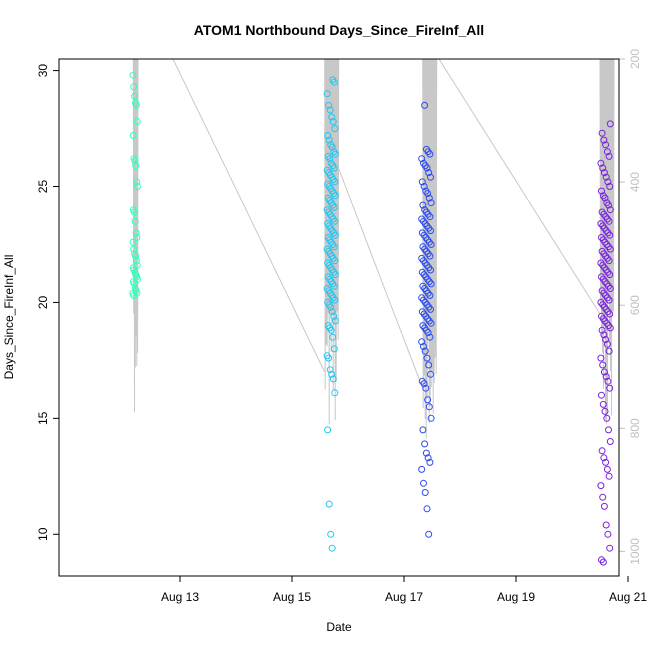  What do you see at coordinates (43, 71) in the screenshot?
I see `y-tick-label: 30` at bounding box center [43, 71].